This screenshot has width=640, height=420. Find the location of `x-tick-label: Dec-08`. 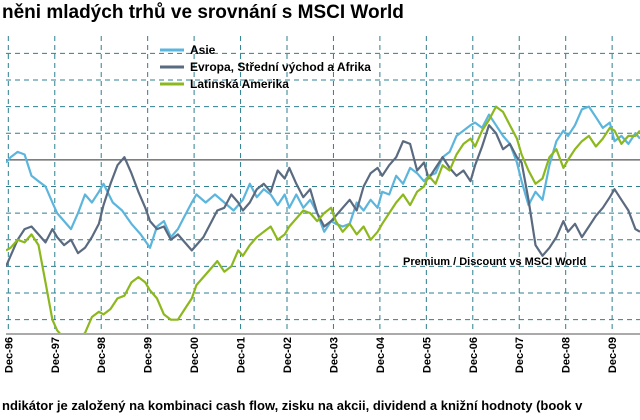

x-tick-label: Dec-08 is located at coordinates (567, 355).